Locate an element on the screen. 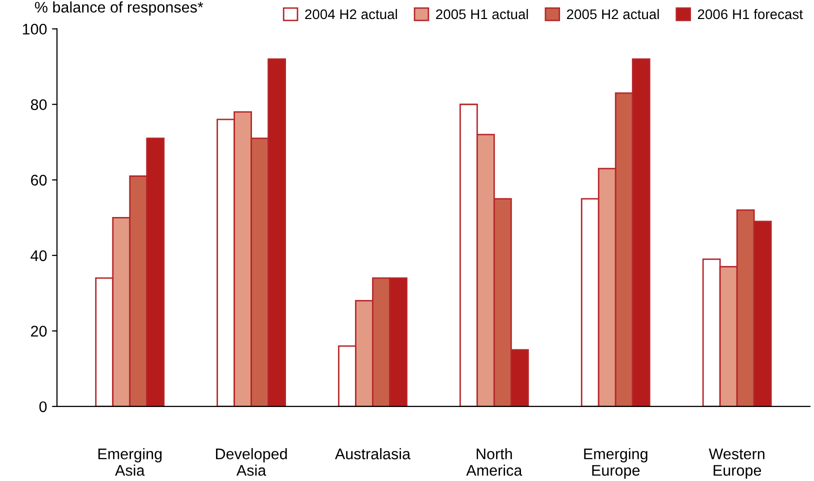 The image size is (814, 481). y-tick-label: 0 is located at coordinates (43, 406).